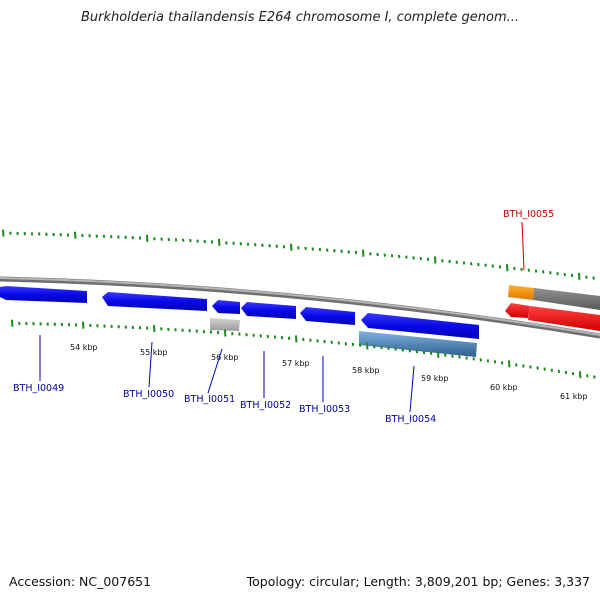  Describe the element at coordinates (226, 307) in the screenshot. I see `gene-bth-i0051` at that location.